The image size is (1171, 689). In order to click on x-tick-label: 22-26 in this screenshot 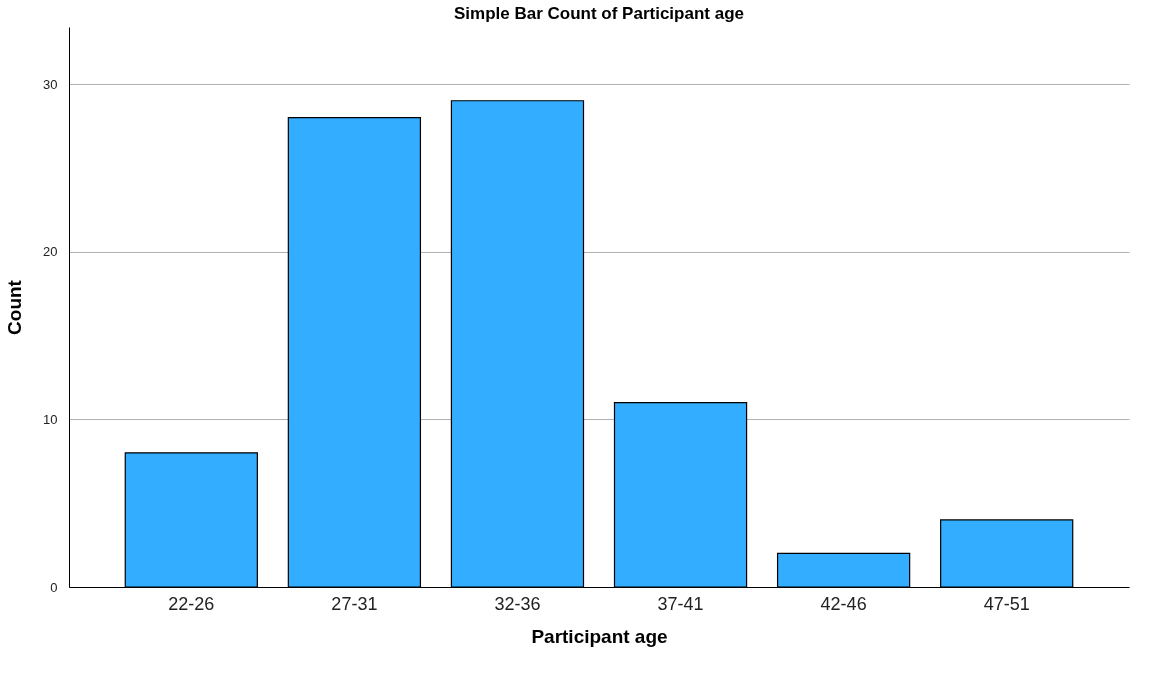, I will do `click(191, 603)`.